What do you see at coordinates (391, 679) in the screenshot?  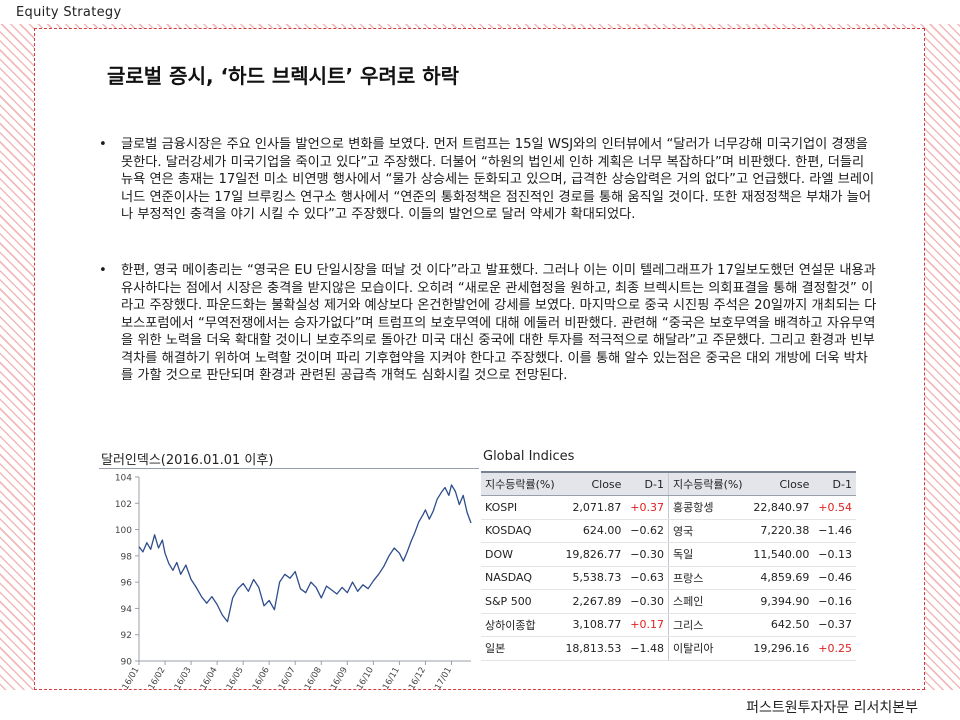 I see `x-tick-label: 16/11` at bounding box center [391, 679].